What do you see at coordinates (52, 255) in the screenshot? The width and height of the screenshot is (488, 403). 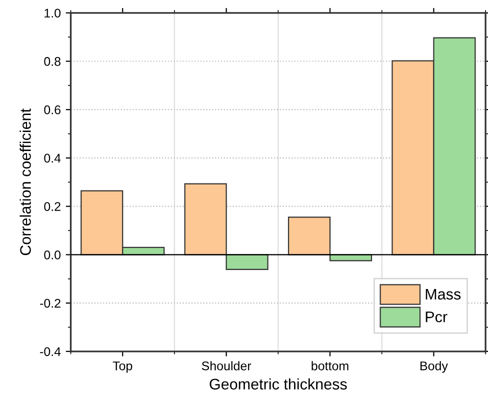 I see `y-tick-label: 0.0` at bounding box center [52, 255].